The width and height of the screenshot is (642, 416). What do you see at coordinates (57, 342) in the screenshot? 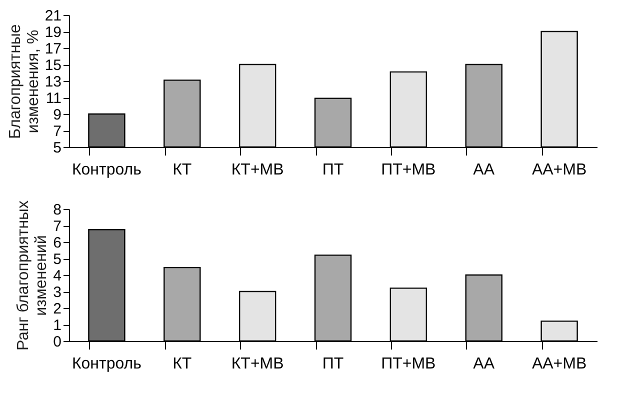
I see `y-tick-label: 0` at bounding box center [57, 342].